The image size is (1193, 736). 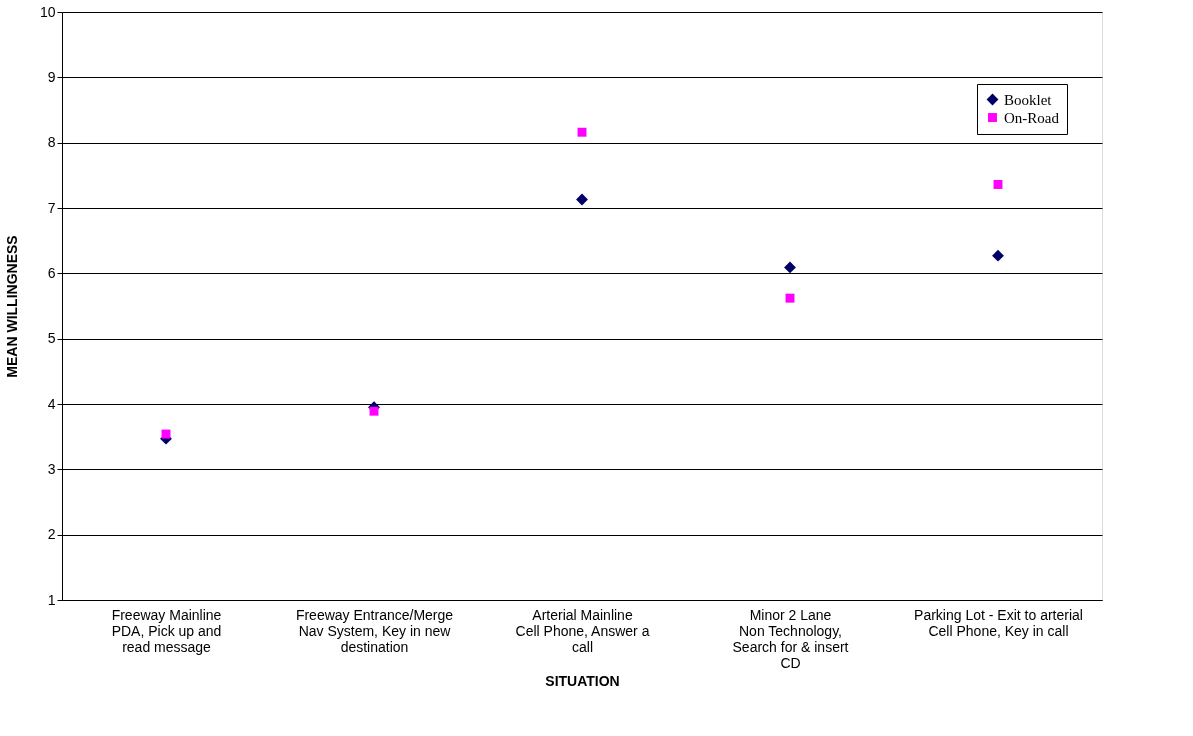 I want to click on y-tick-label: 8, so click(x=51, y=142).